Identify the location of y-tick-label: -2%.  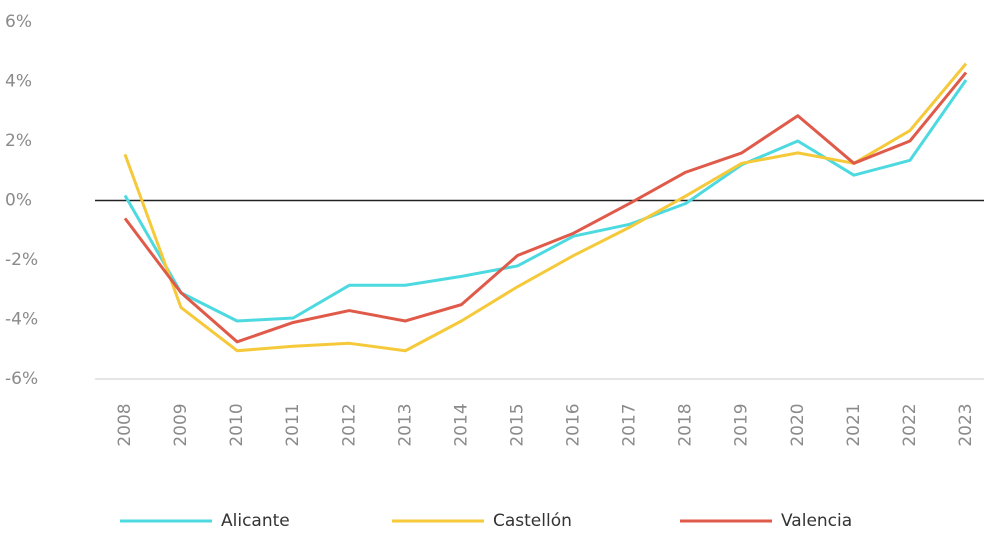
(21, 260).